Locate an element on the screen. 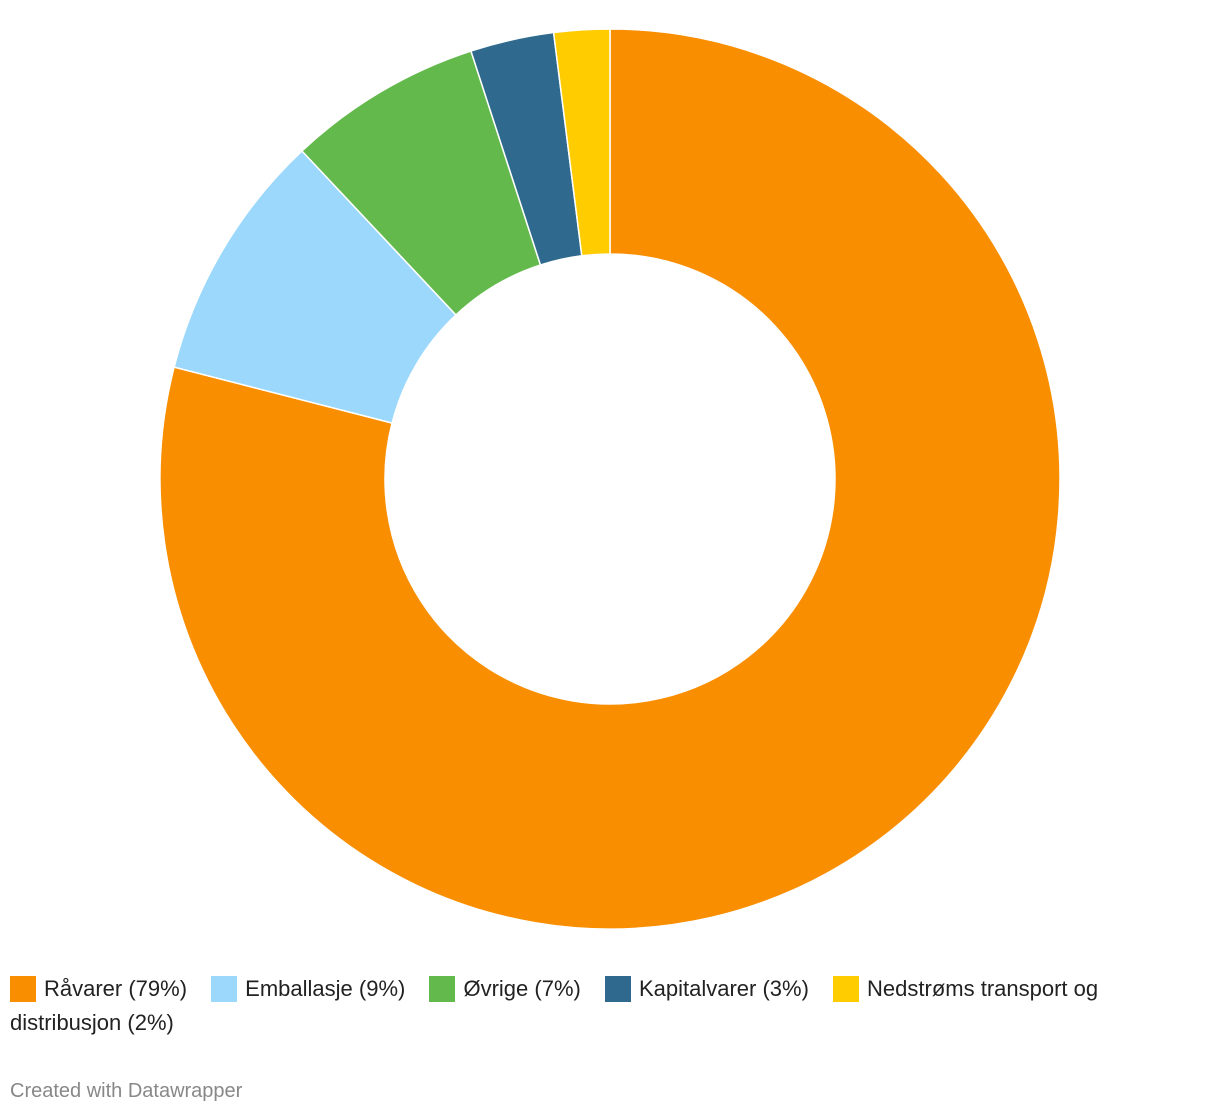 Image resolution: width=1220 pixels, height=1116 pixels. legend-item: Øvrige (7%) is located at coordinates (505, 989).